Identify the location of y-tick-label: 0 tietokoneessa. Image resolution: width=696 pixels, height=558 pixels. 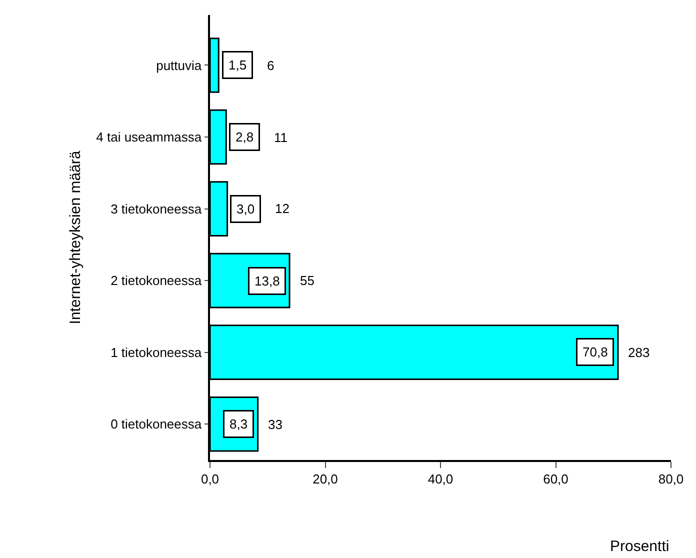
(156, 424).